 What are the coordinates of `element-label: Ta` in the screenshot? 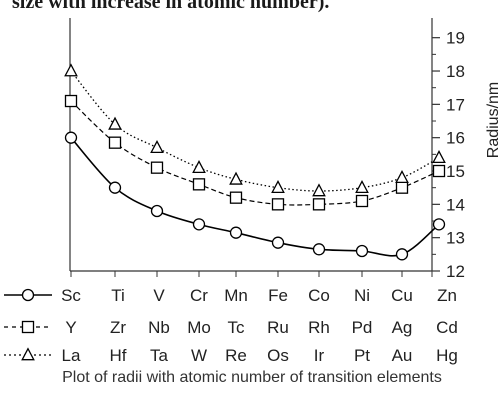 It's located at (159, 355).